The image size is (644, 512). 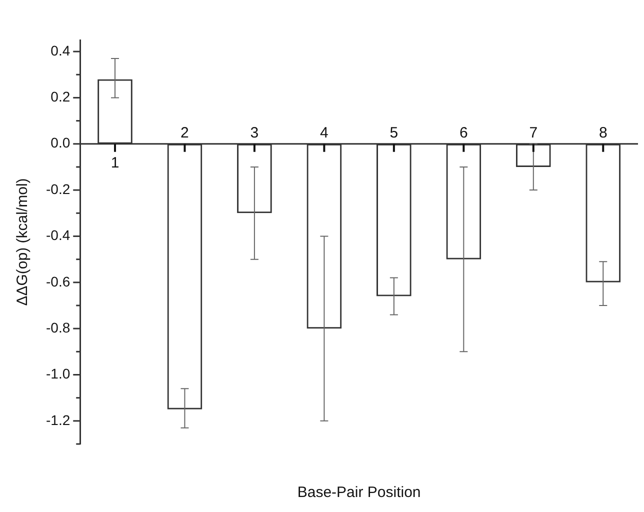 I want to click on x-tick-label: 5, so click(x=394, y=133).